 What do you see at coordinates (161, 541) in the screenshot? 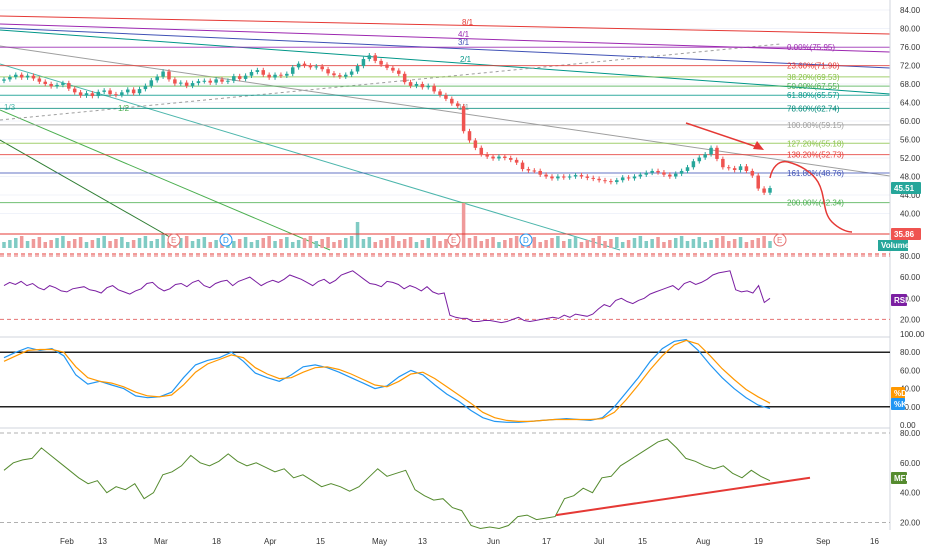
I see `time-tick-label: Mar` at bounding box center [161, 541].